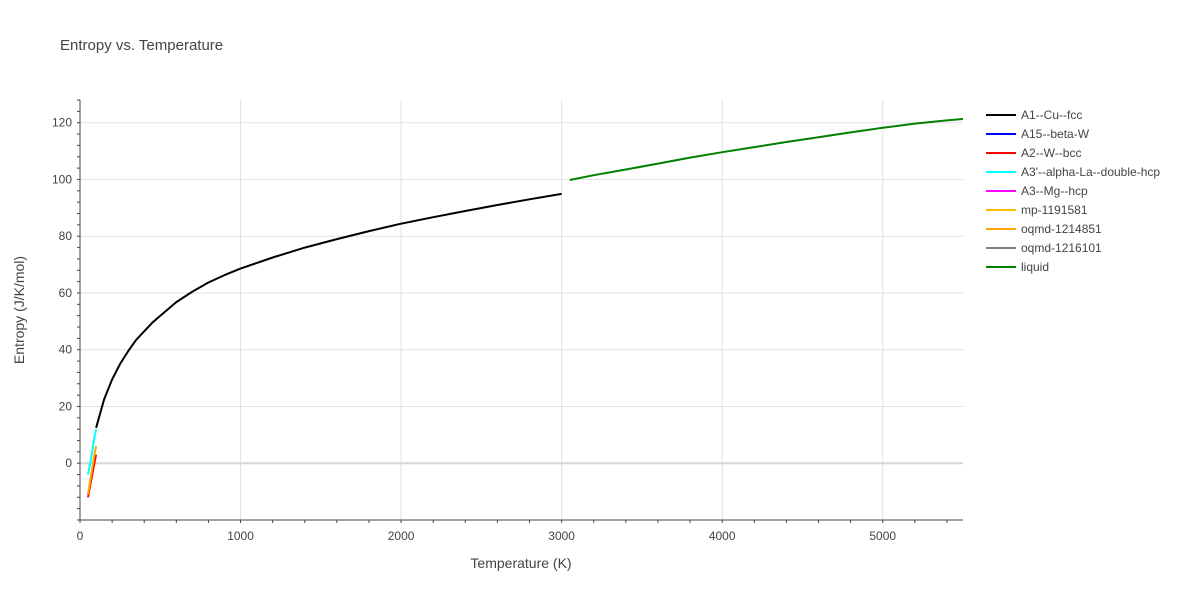 The height and width of the screenshot is (600, 1200). Describe the element at coordinates (19, 310) in the screenshot. I see `y-axis-title: Entropy (J/K/mol)` at that location.